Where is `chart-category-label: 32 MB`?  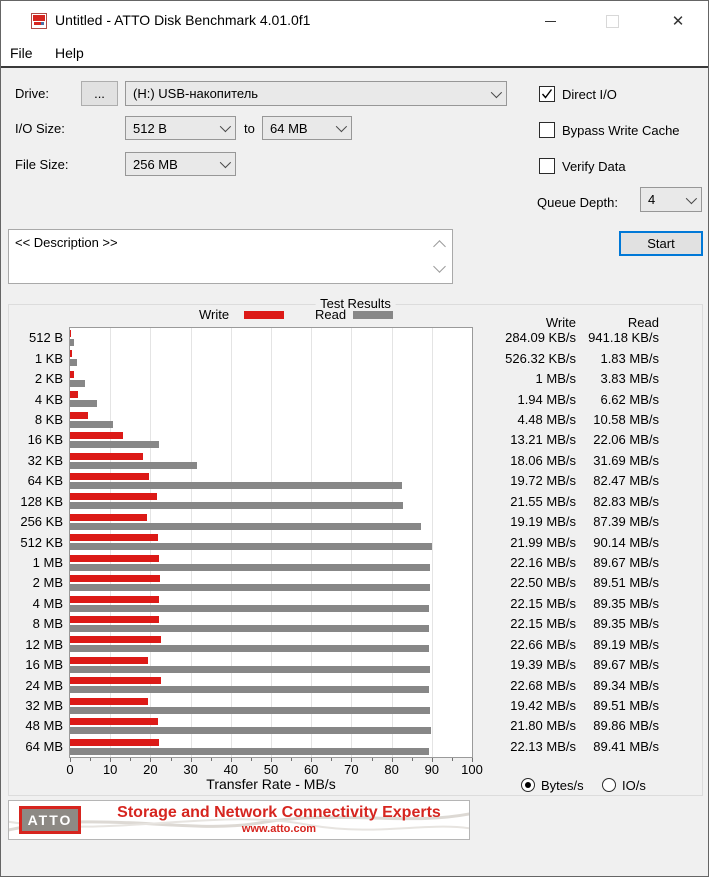
chart-category-label: 32 MB is located at coordinates (44, 705).